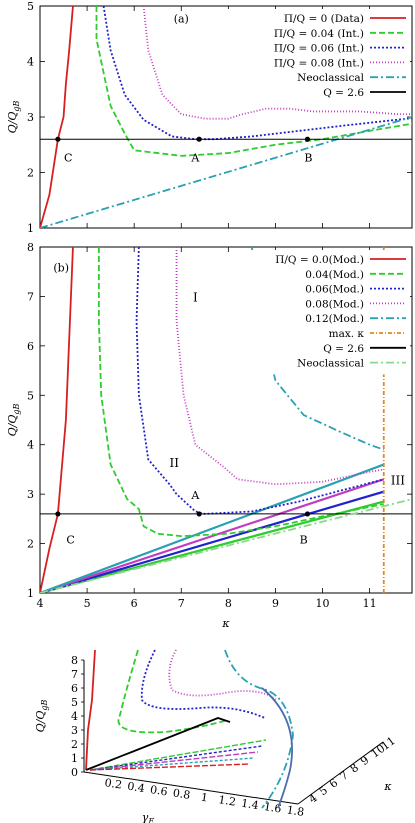 Image resolution: width=415 pixels, height=823 pixels. I want to click on x-tick-label: 7, so click(181, 603).